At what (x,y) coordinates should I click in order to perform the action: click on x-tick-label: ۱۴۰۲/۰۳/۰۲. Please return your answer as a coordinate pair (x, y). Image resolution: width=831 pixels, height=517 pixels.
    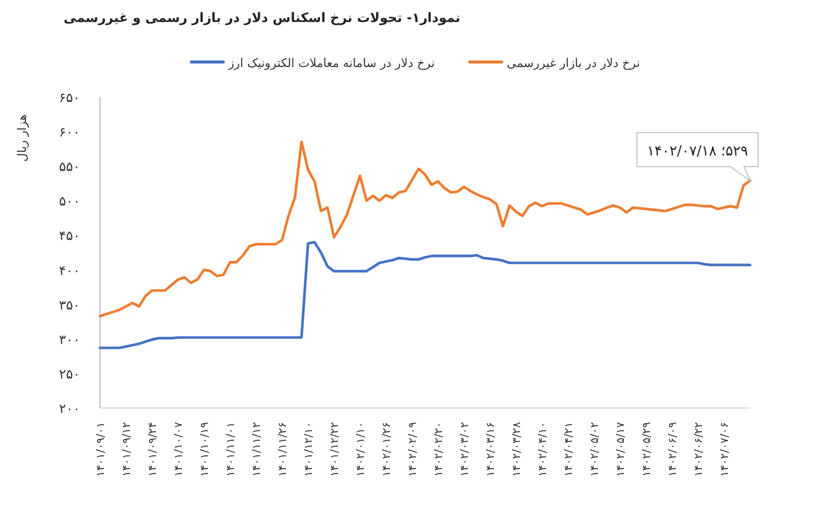
    Looking at the image, I should click on (464, 449).